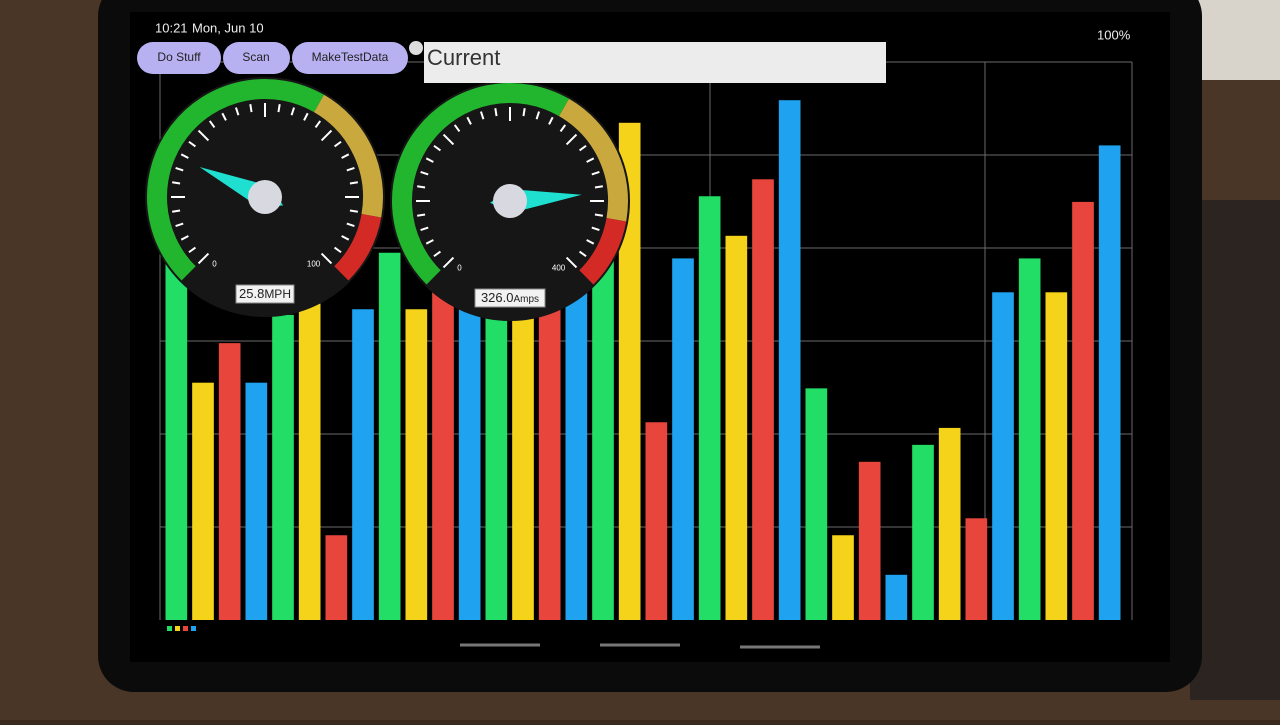 Image resolution: width=1280 pixels, height=725 pixels. What do you see at coordinates (314, 264) in the screenshot?
I see `gauge-max-label: 100` at bounding box center [314, 264].